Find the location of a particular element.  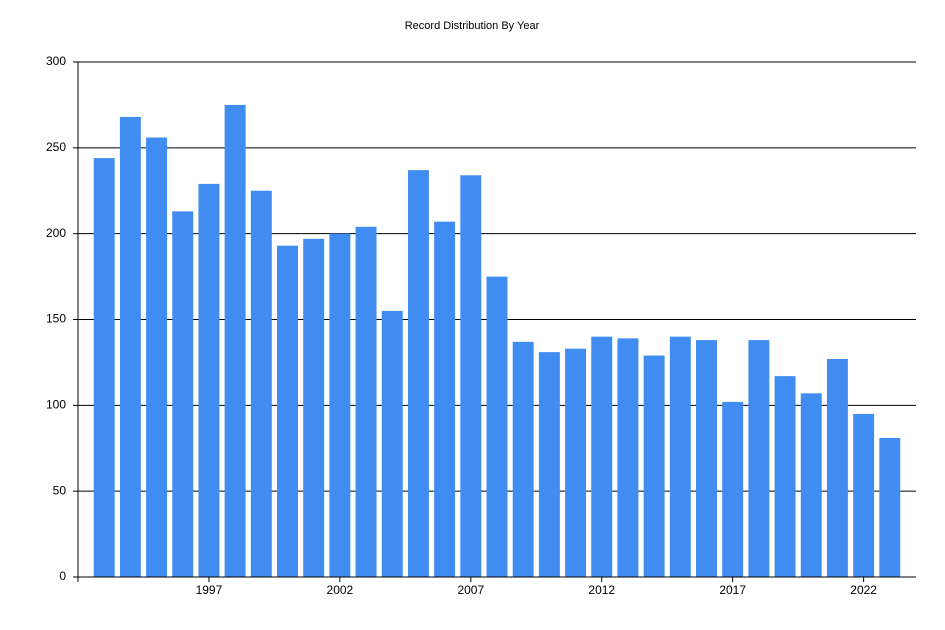

x-tick-label: 2002 is located at coordinates (340, 590).